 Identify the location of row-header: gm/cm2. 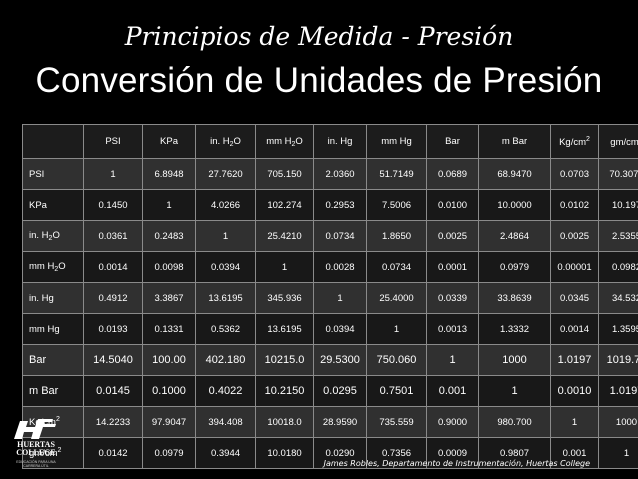
(53, 453).